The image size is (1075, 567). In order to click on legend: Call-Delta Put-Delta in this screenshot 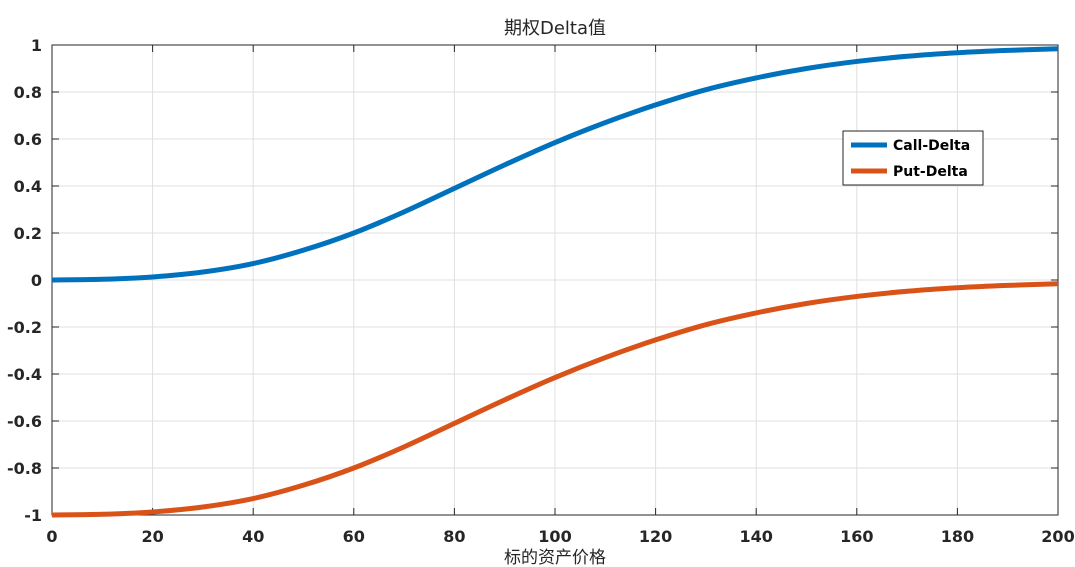, I will do `click(913, 158)`.